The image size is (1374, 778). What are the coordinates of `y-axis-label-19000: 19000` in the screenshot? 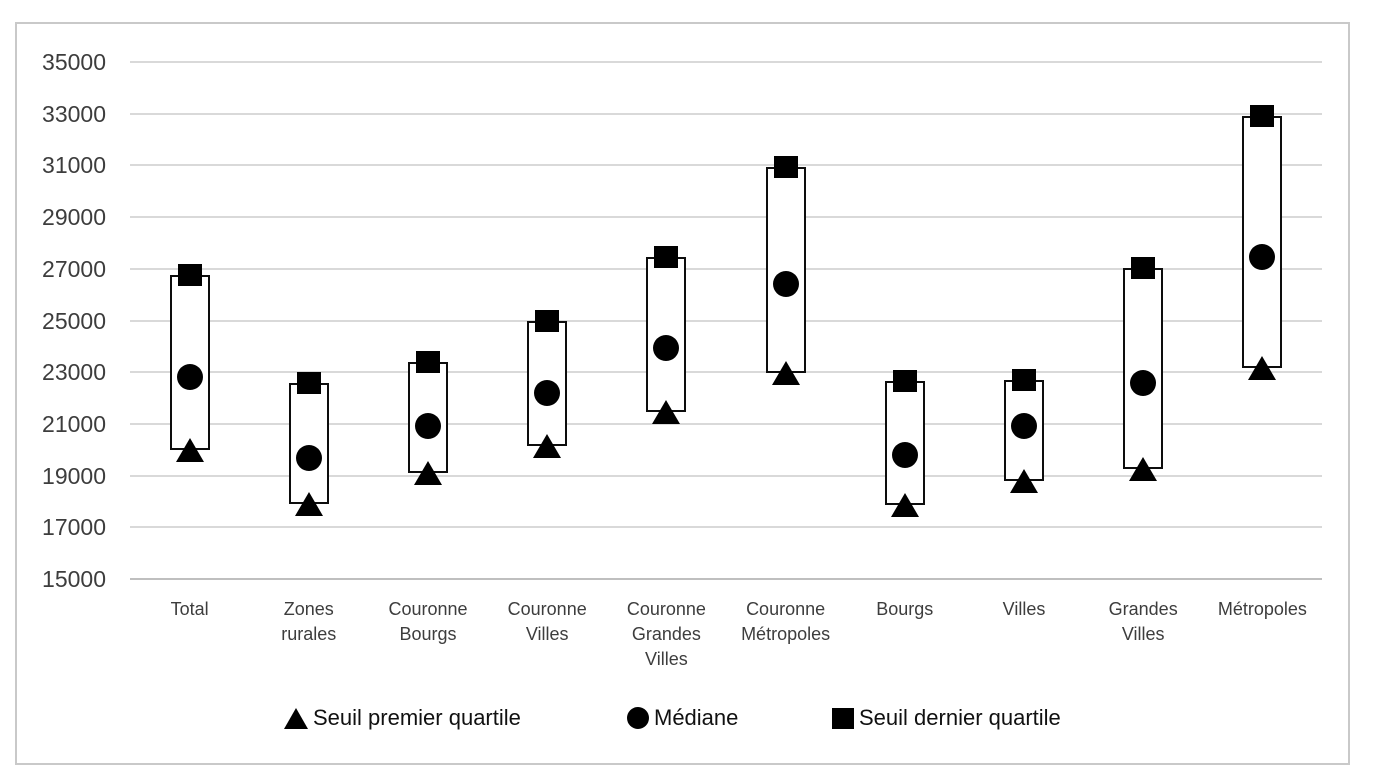 It's located at (74, 475).